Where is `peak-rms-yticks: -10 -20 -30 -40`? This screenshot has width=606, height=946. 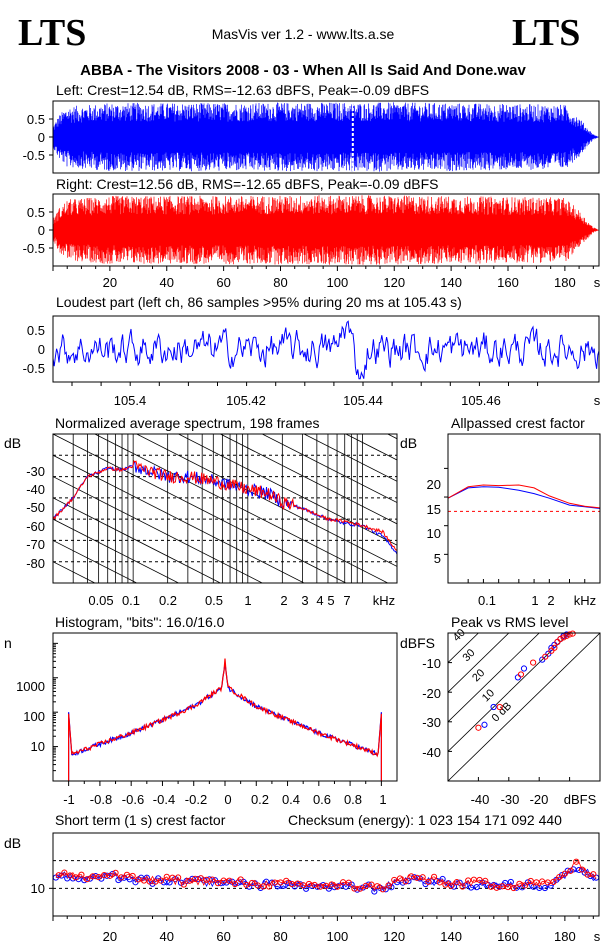 peak-rms-yticks: -10 -20 -30 -40 is located at coordinates (431, 708).